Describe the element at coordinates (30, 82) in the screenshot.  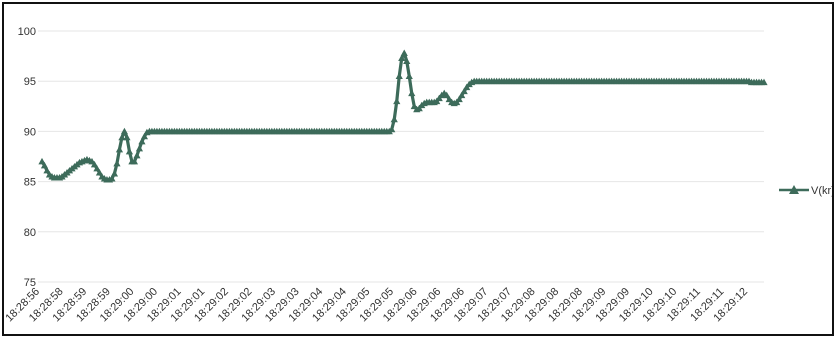
I see `y-tick-label: 95` at that location.